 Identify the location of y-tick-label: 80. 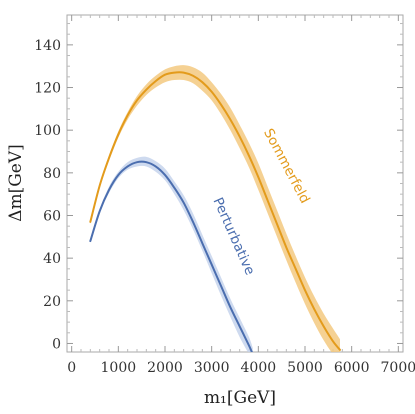
(52, 174).